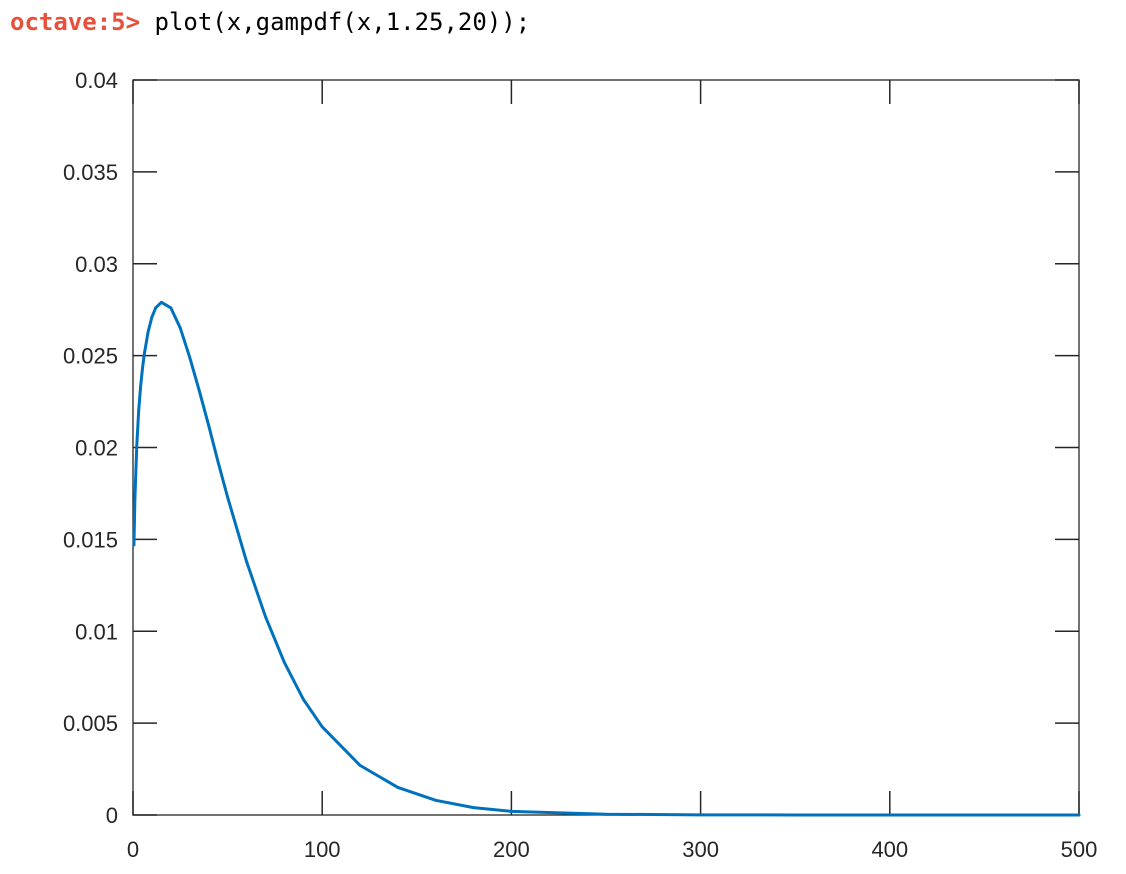  Describe the element at coordinates (96, 448) in the screenshot. I see `y-tick-label-4: 0.02` at that location.